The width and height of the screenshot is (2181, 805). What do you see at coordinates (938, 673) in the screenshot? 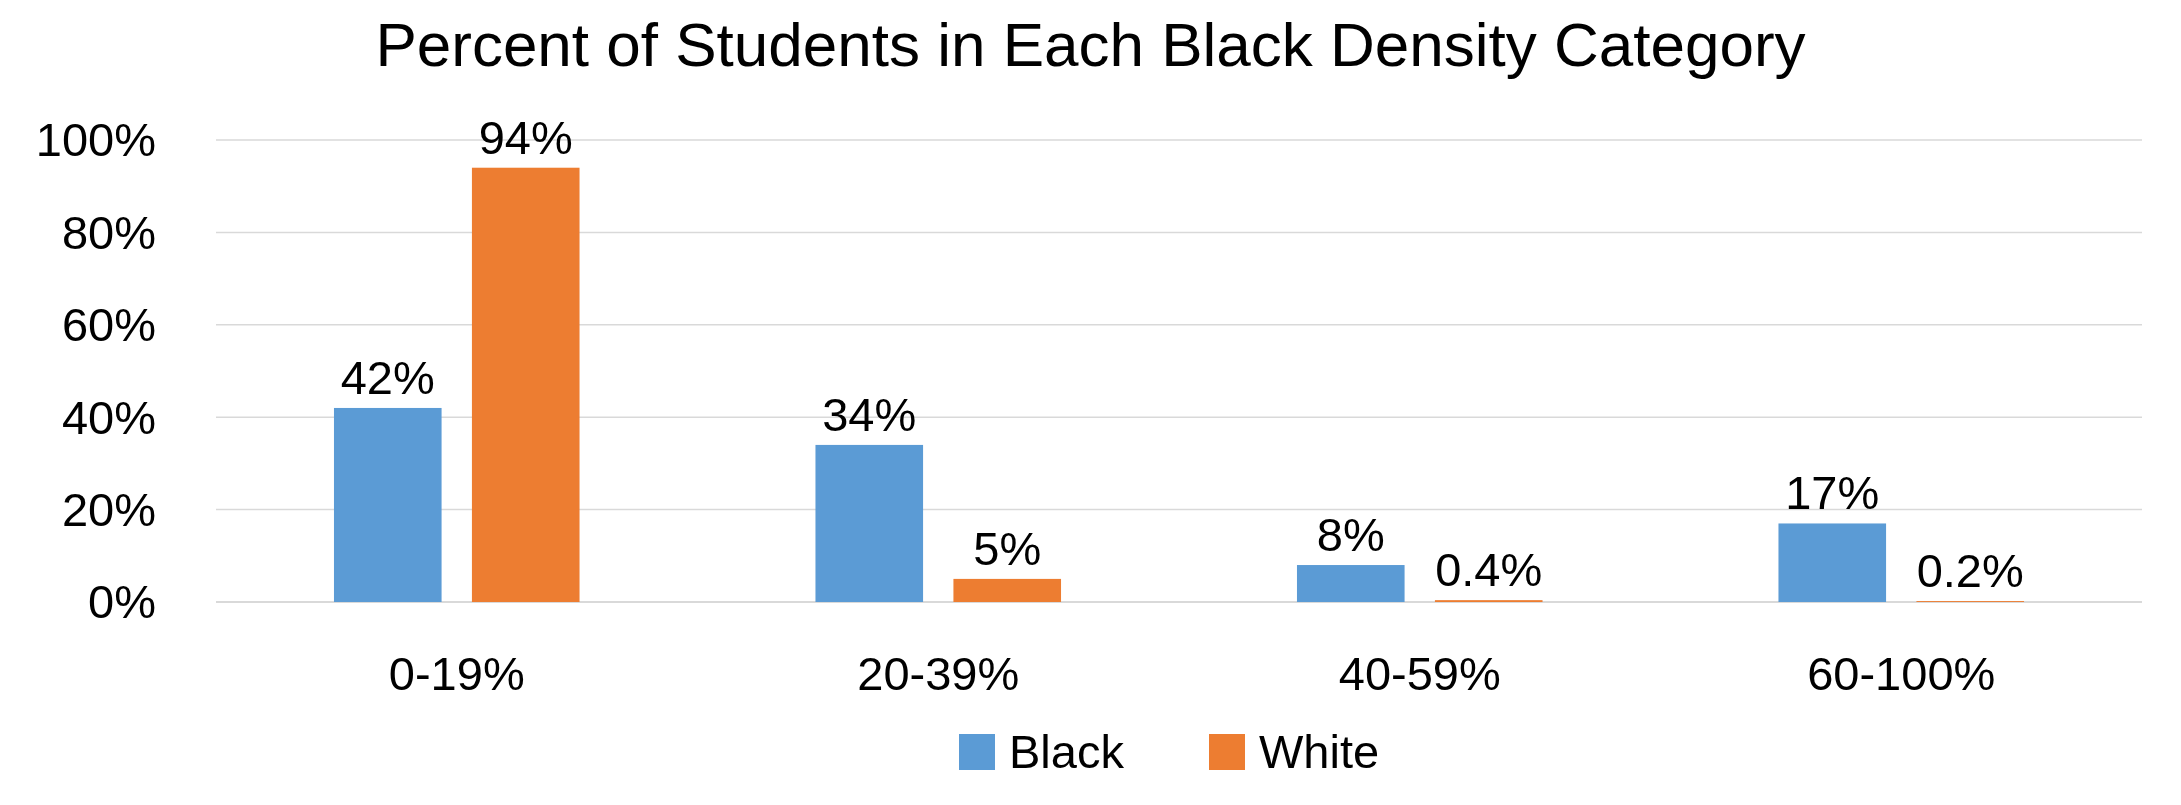
I see `x-tick-label: 20-39%` at bounding box center [938, 673].